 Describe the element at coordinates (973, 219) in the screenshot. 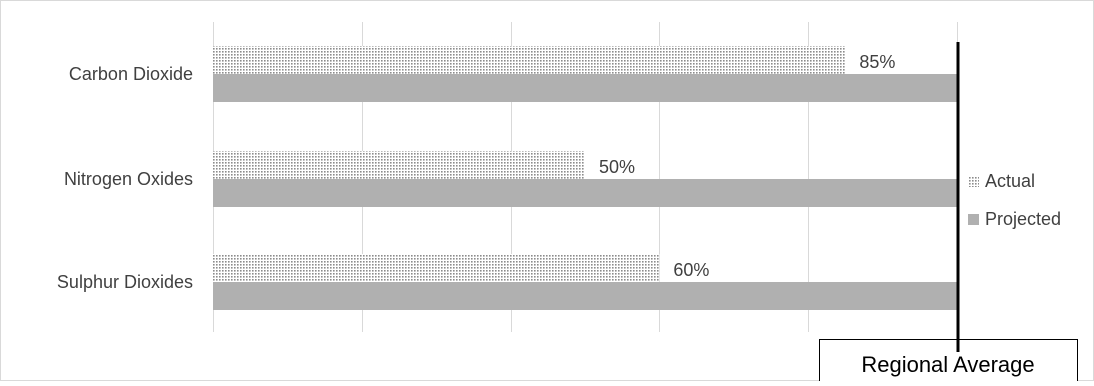

I see `legend-swatch-projected` at that location.